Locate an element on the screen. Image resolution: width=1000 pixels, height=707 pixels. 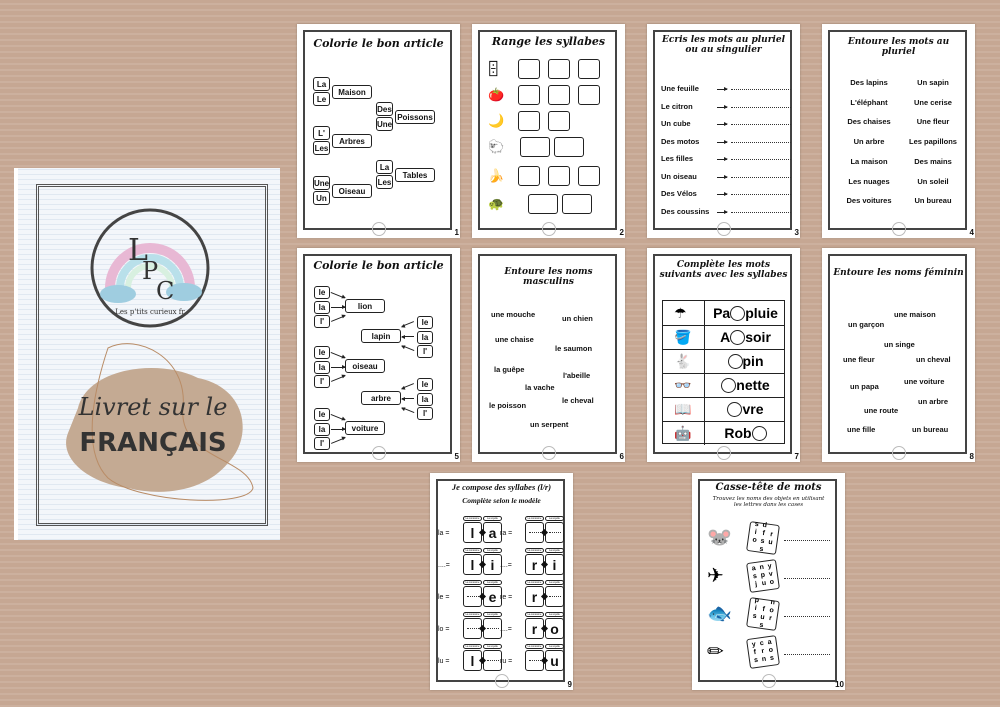
syllable-cell: r is located at coordinates (534, 564).